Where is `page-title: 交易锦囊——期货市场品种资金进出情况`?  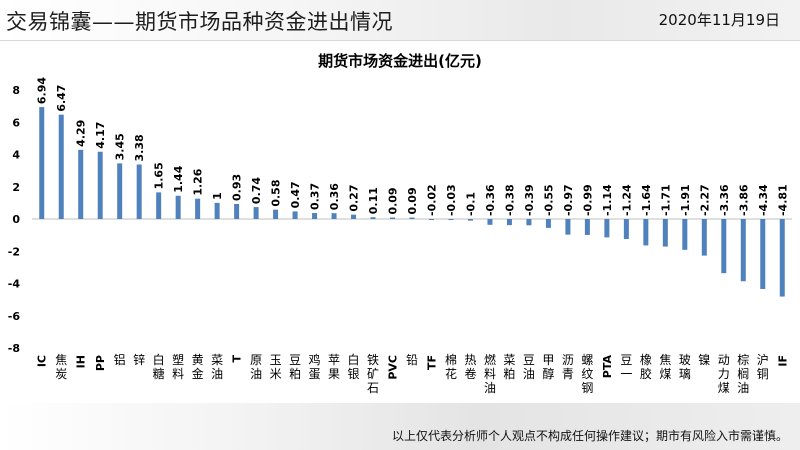
page-title: 交易锦囊——期货市场品种资金进出情况 is located at coordinates (199, 22).